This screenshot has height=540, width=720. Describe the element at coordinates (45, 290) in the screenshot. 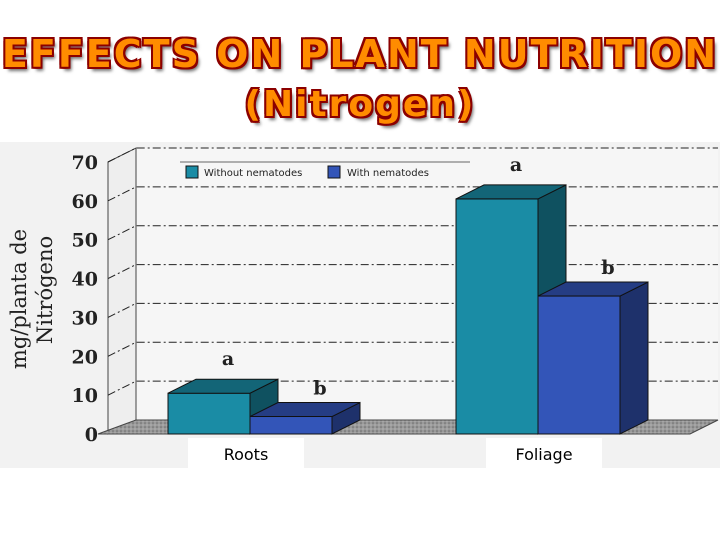

I see `y-axis-label-line2: Nitrógeno` at that location.